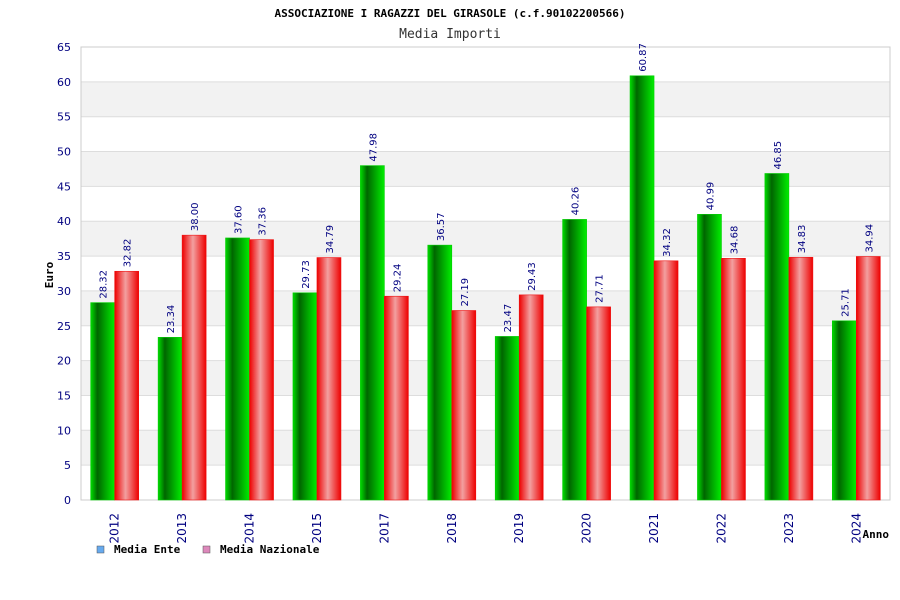 This screenshot has height=600, width=900. I want to click on y-tick-label: 45, so click(64, 186).